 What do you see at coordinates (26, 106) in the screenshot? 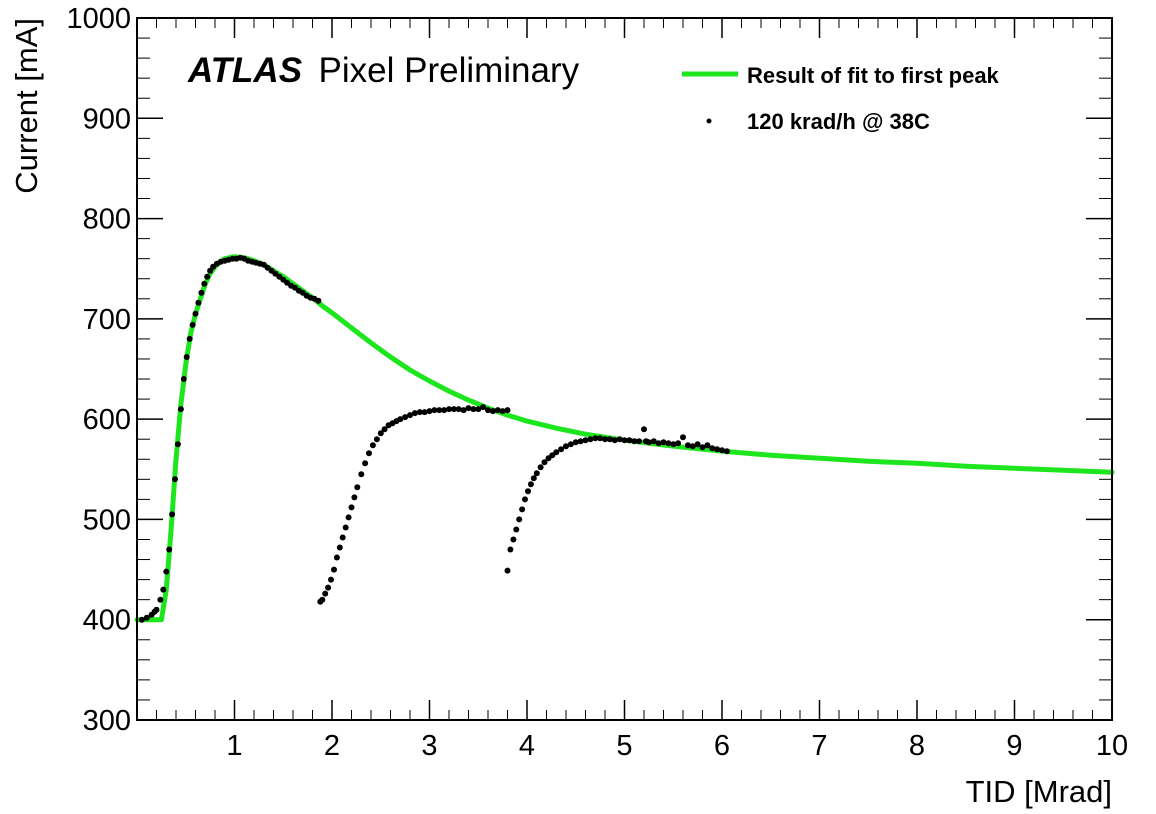
I see `y-axis-title: Current [mA]` at bounding box center [26, 106].